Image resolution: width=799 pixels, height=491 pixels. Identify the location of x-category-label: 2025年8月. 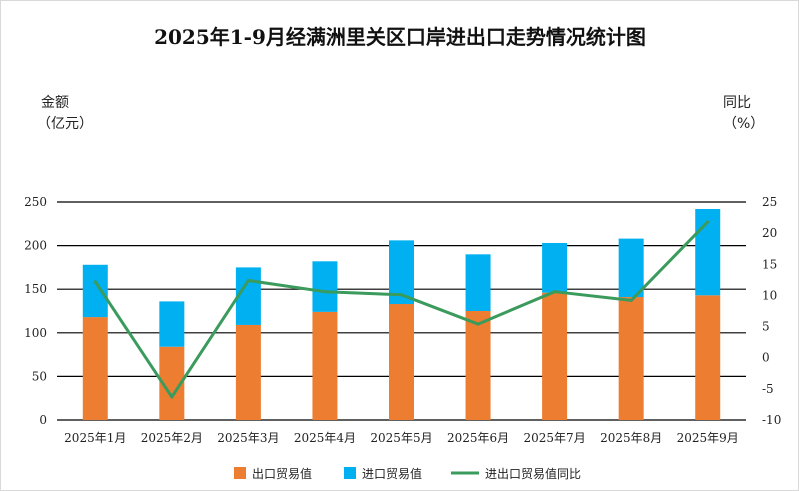
(631, 438).